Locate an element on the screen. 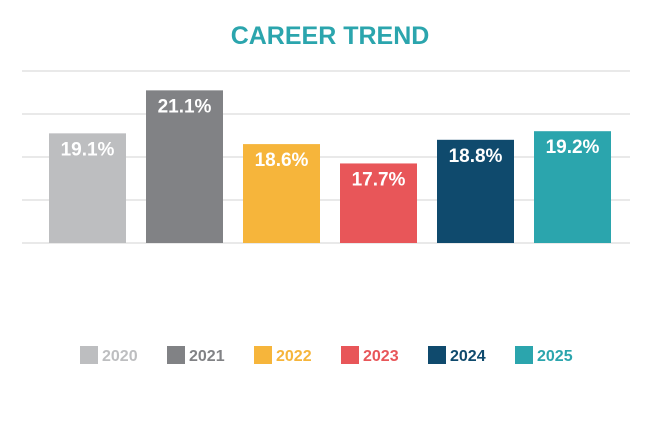 The height and width of the screenshot is (424, 660). bar-2020 is located at coordinates (87, 188).